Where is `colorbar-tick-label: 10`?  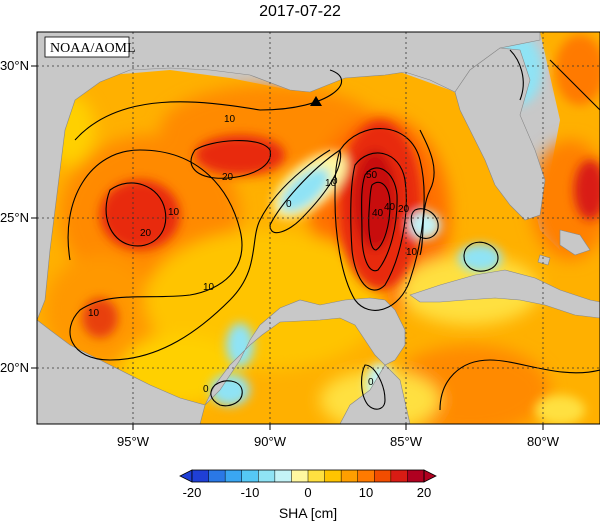
colorbar-tick-label: 10 is located at coordinates (366, 492).